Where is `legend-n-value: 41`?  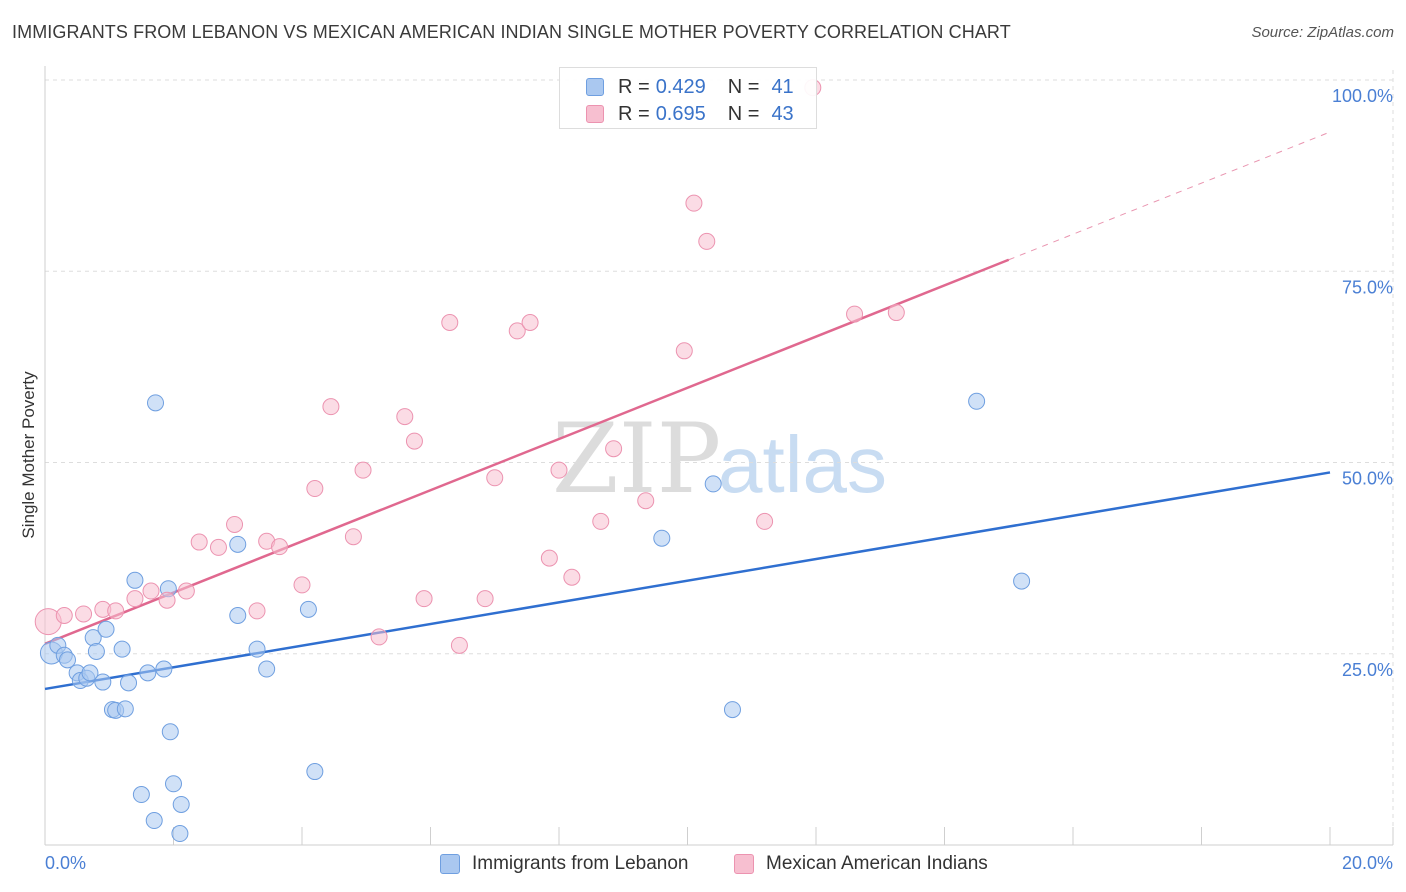
legend-n-value: 41 is located at coordinates (782, 86).